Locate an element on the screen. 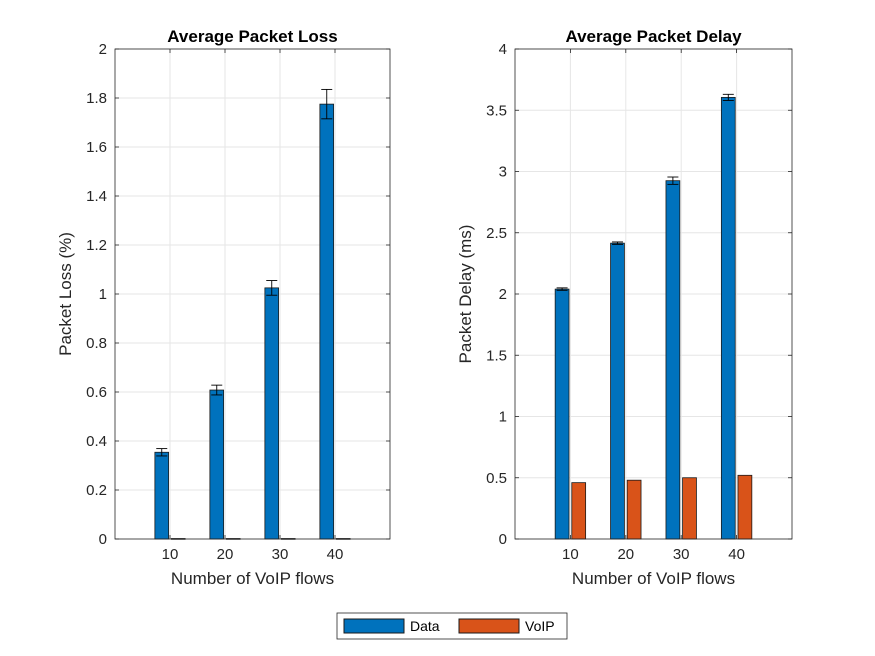 The width and height of the screenshot is (875, 656). y-tick-label: 0.5 is located at coordinates (496, 478).